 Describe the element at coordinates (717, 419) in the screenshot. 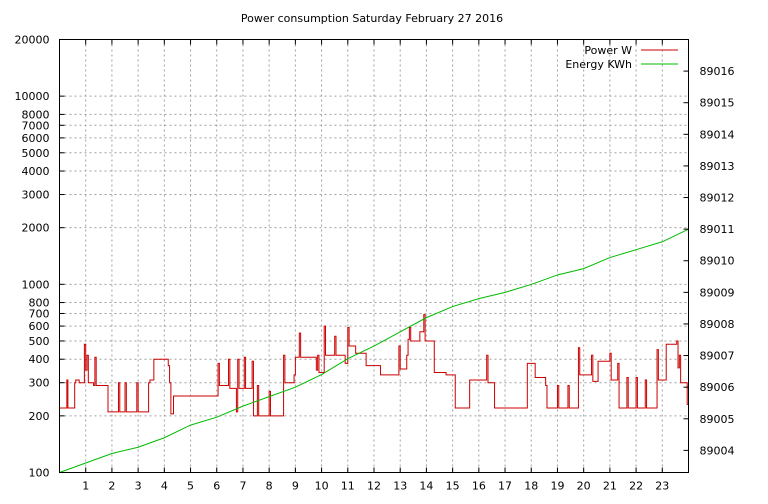

I see `y2-tick-label: 89005` at that location.